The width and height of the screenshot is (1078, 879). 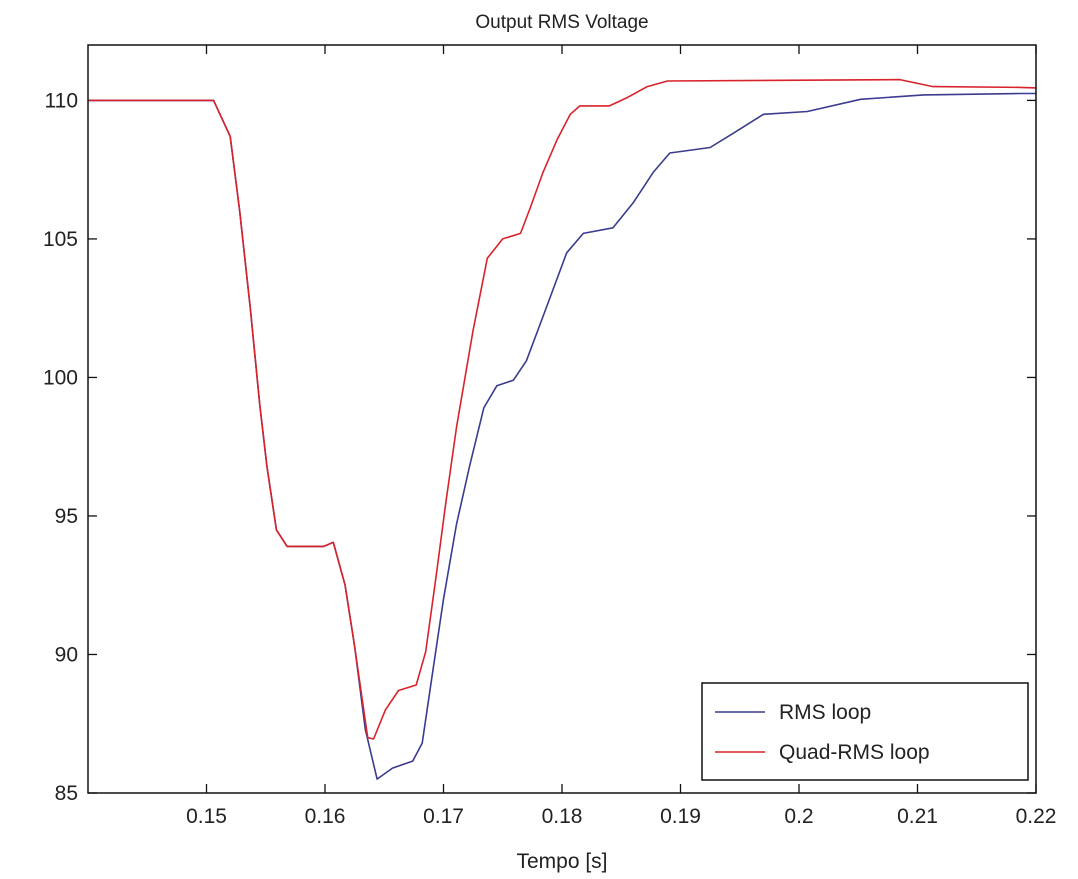 What do you see at coordinates (1036, 816) in the screenshot?
I see `x-tick-label: 0.22` at bounding box center [1036, 816].